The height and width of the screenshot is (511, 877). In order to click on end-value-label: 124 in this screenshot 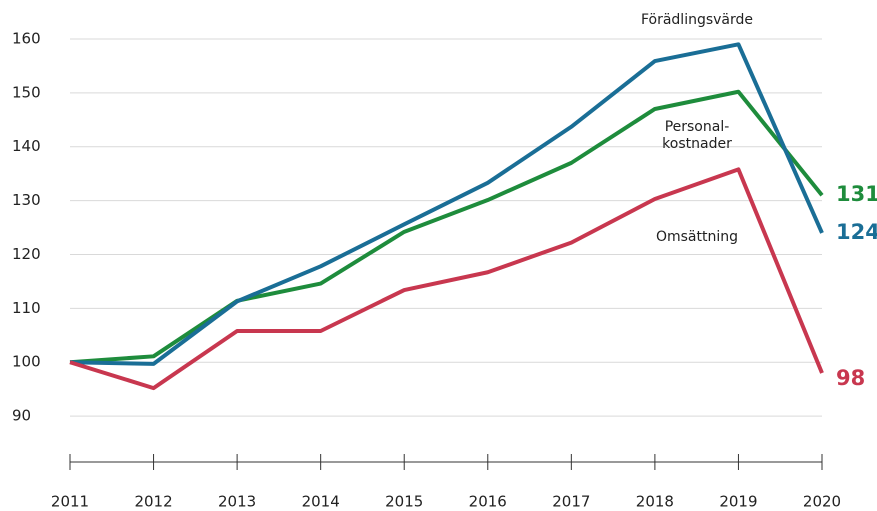, I will do `click(856, 232)`.